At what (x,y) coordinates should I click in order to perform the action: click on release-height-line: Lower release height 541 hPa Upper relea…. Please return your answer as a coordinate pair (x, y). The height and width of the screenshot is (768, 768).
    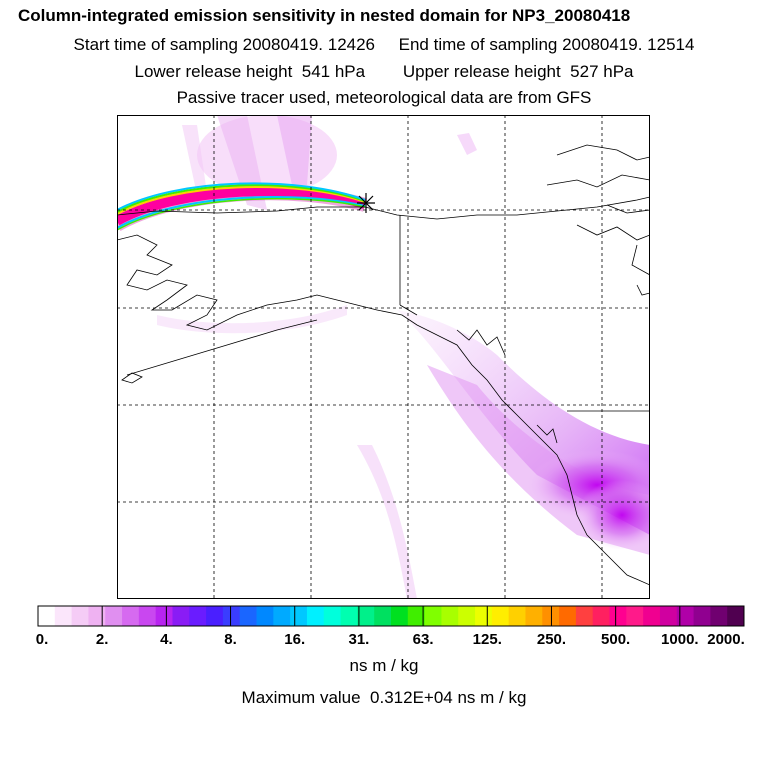
    Looking at the image, I should click on (384, 71).